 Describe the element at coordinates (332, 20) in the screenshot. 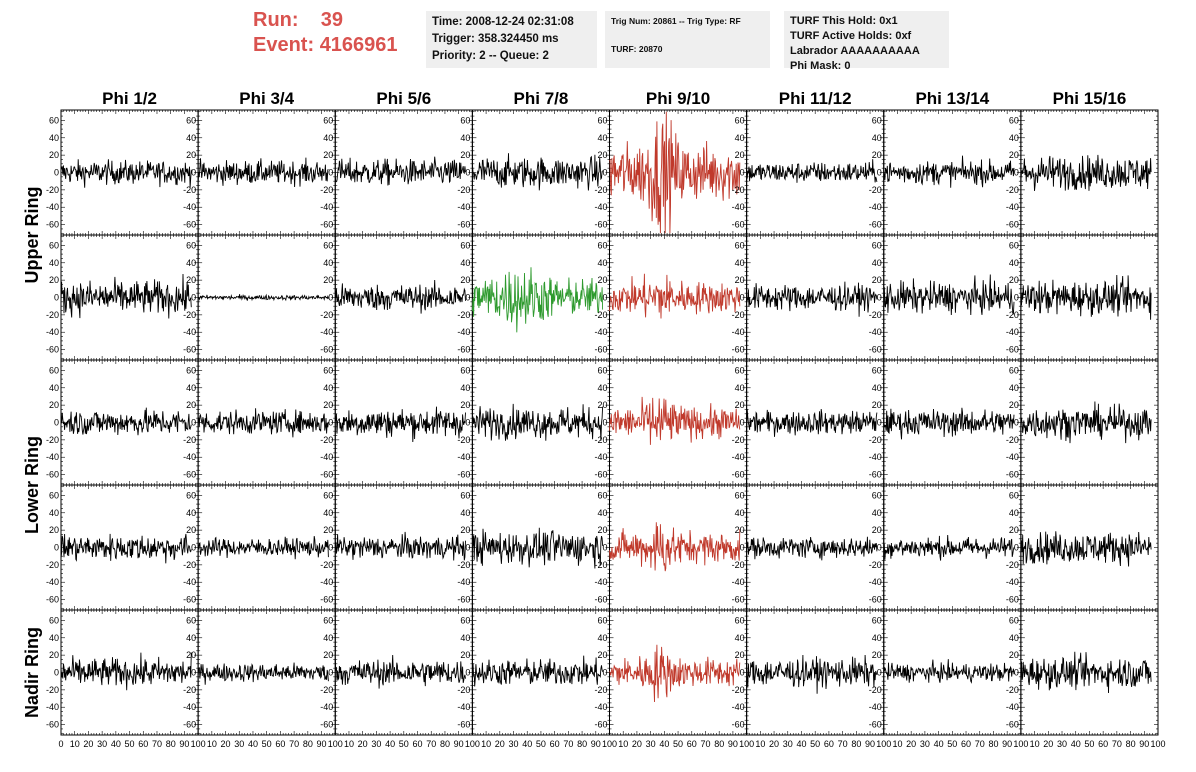

I see `run-value: 39` at that location.